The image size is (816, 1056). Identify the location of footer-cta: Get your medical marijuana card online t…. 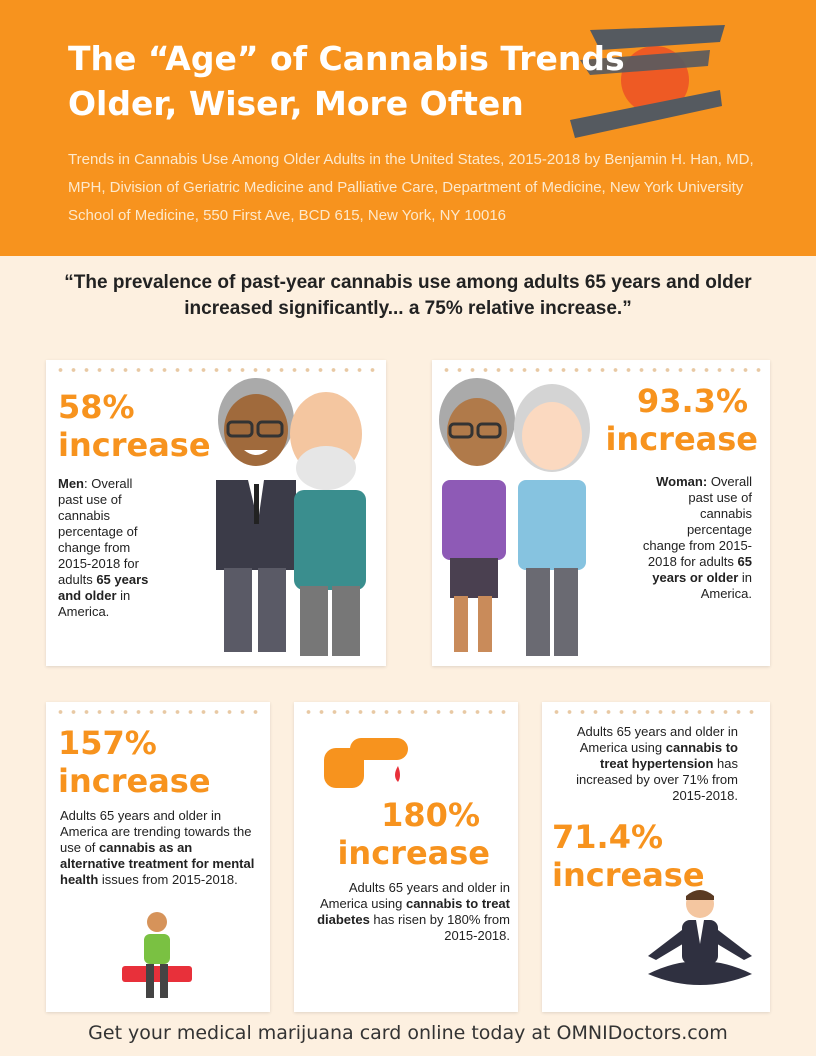
(408, 1033).